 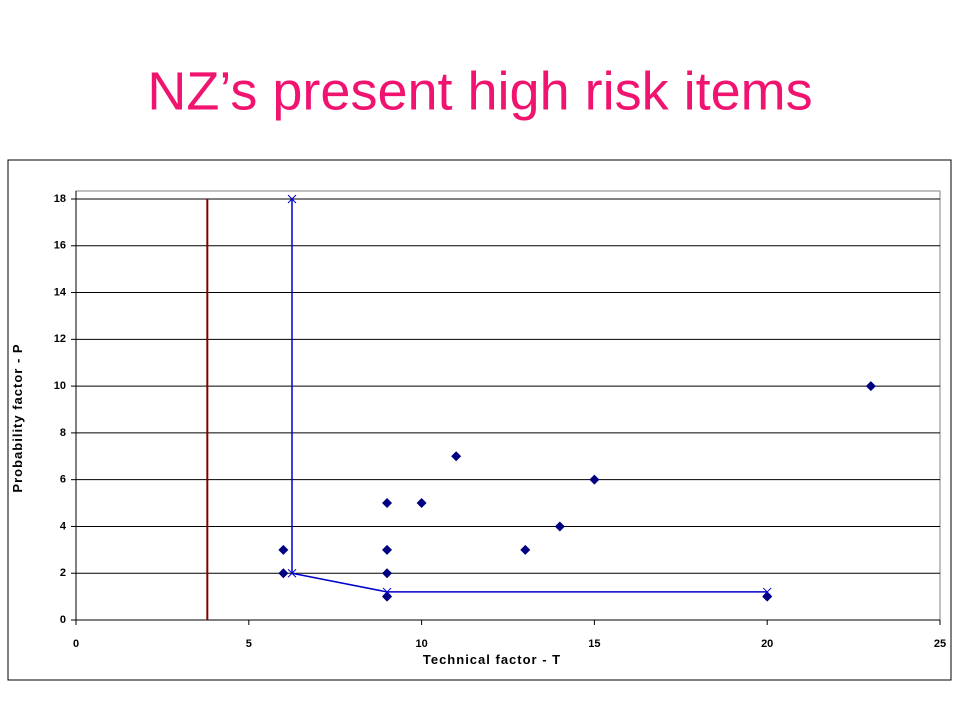 What do you see at coordinates (17, 417) in the screenshot?
I see `y-axis-title: Probability factor - P` at bounding box center [17, 417].